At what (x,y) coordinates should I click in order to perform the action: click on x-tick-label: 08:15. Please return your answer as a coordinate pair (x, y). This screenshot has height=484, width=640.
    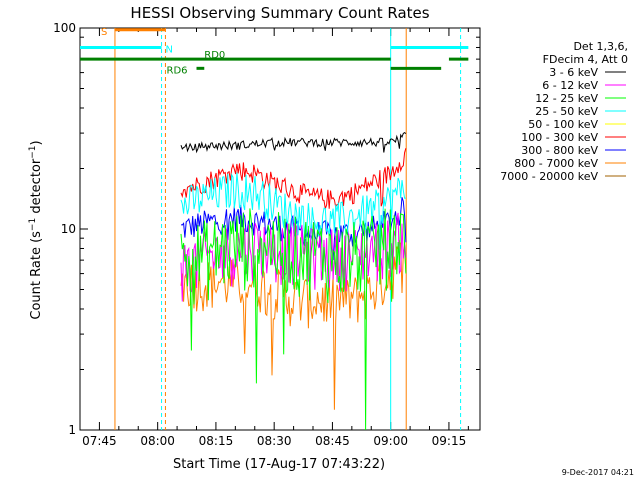
    Looking at the image, I should click on (216, 441).